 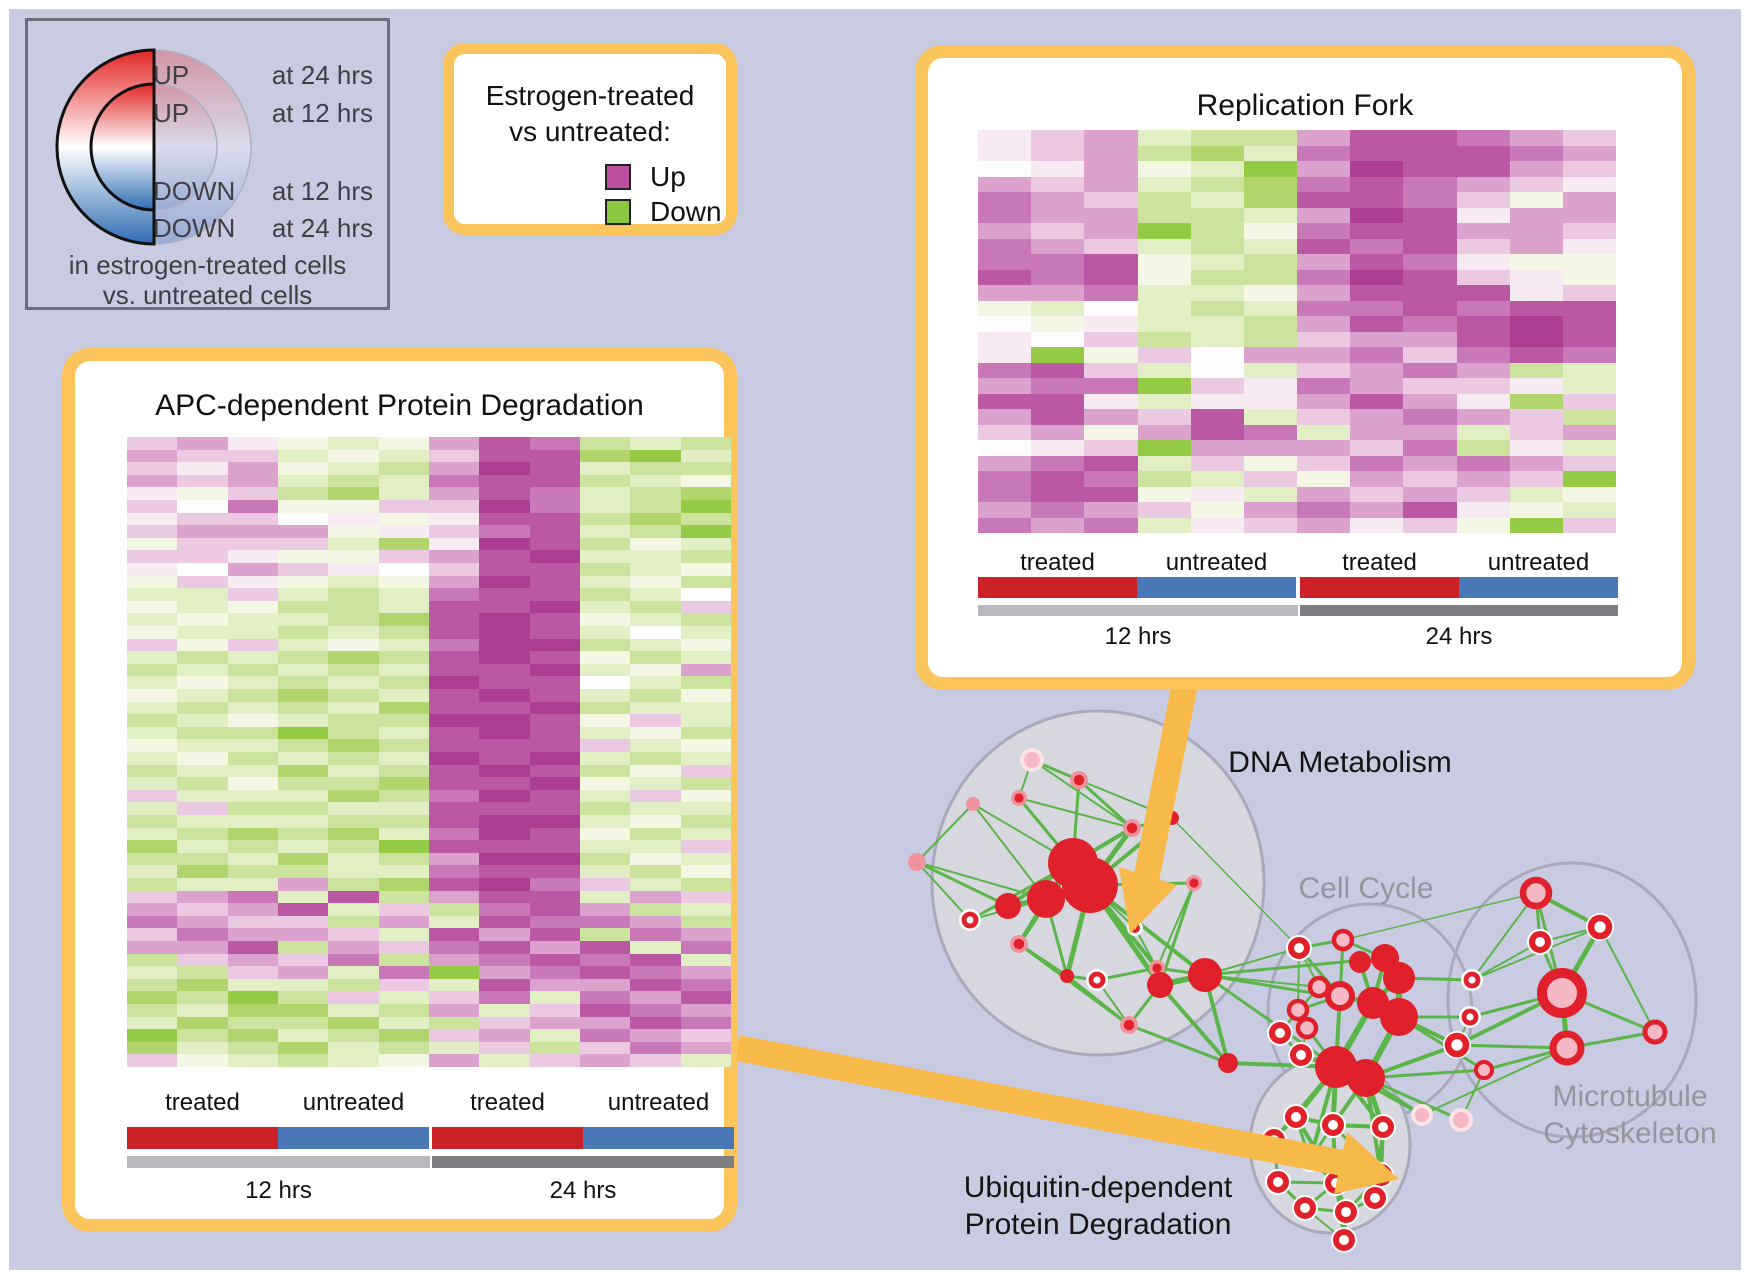 I want to click on apc-12h-label: 12 hrs, so click(x=278, y=1190).